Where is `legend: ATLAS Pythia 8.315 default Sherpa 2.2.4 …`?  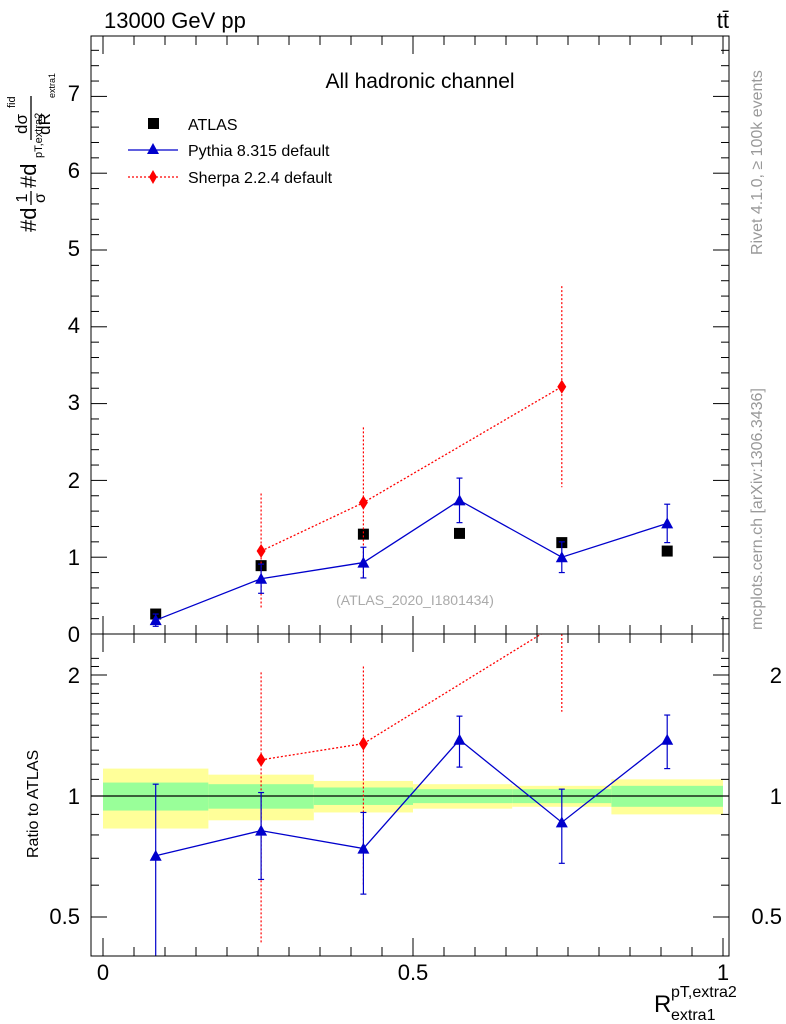
legend: ATLAS Pythia 8.315 default Sherpa 2.2.4 … is located at coordinates (230, 152).